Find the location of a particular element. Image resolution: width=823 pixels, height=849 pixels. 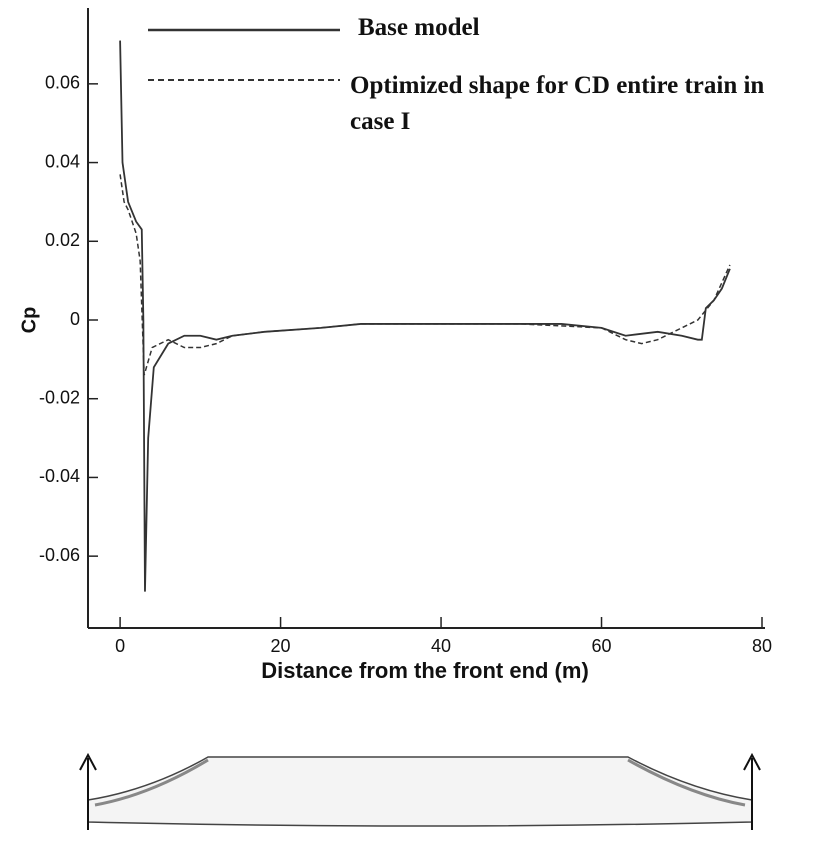

x-tick-label: 60 is located at coordinates (602, 646).